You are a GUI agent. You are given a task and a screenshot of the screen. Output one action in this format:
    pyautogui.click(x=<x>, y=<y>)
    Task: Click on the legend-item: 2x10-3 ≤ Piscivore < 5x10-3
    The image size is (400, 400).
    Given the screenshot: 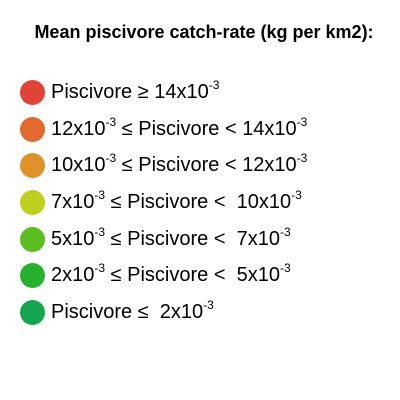 What is the action you would take?
    pyautogui.click(x=155, y=275)
    